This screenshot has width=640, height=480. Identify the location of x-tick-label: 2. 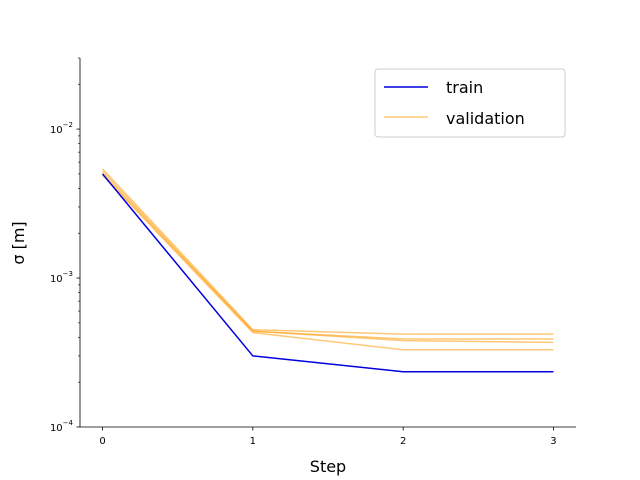
(403, 441).